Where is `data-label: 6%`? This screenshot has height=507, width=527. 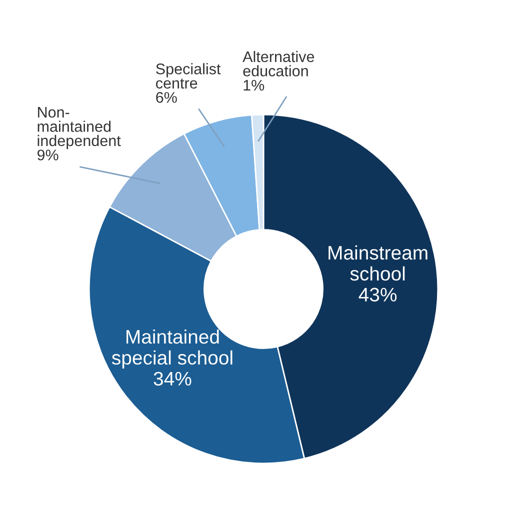
data-label: 6% is located at coordinates (166, 97).